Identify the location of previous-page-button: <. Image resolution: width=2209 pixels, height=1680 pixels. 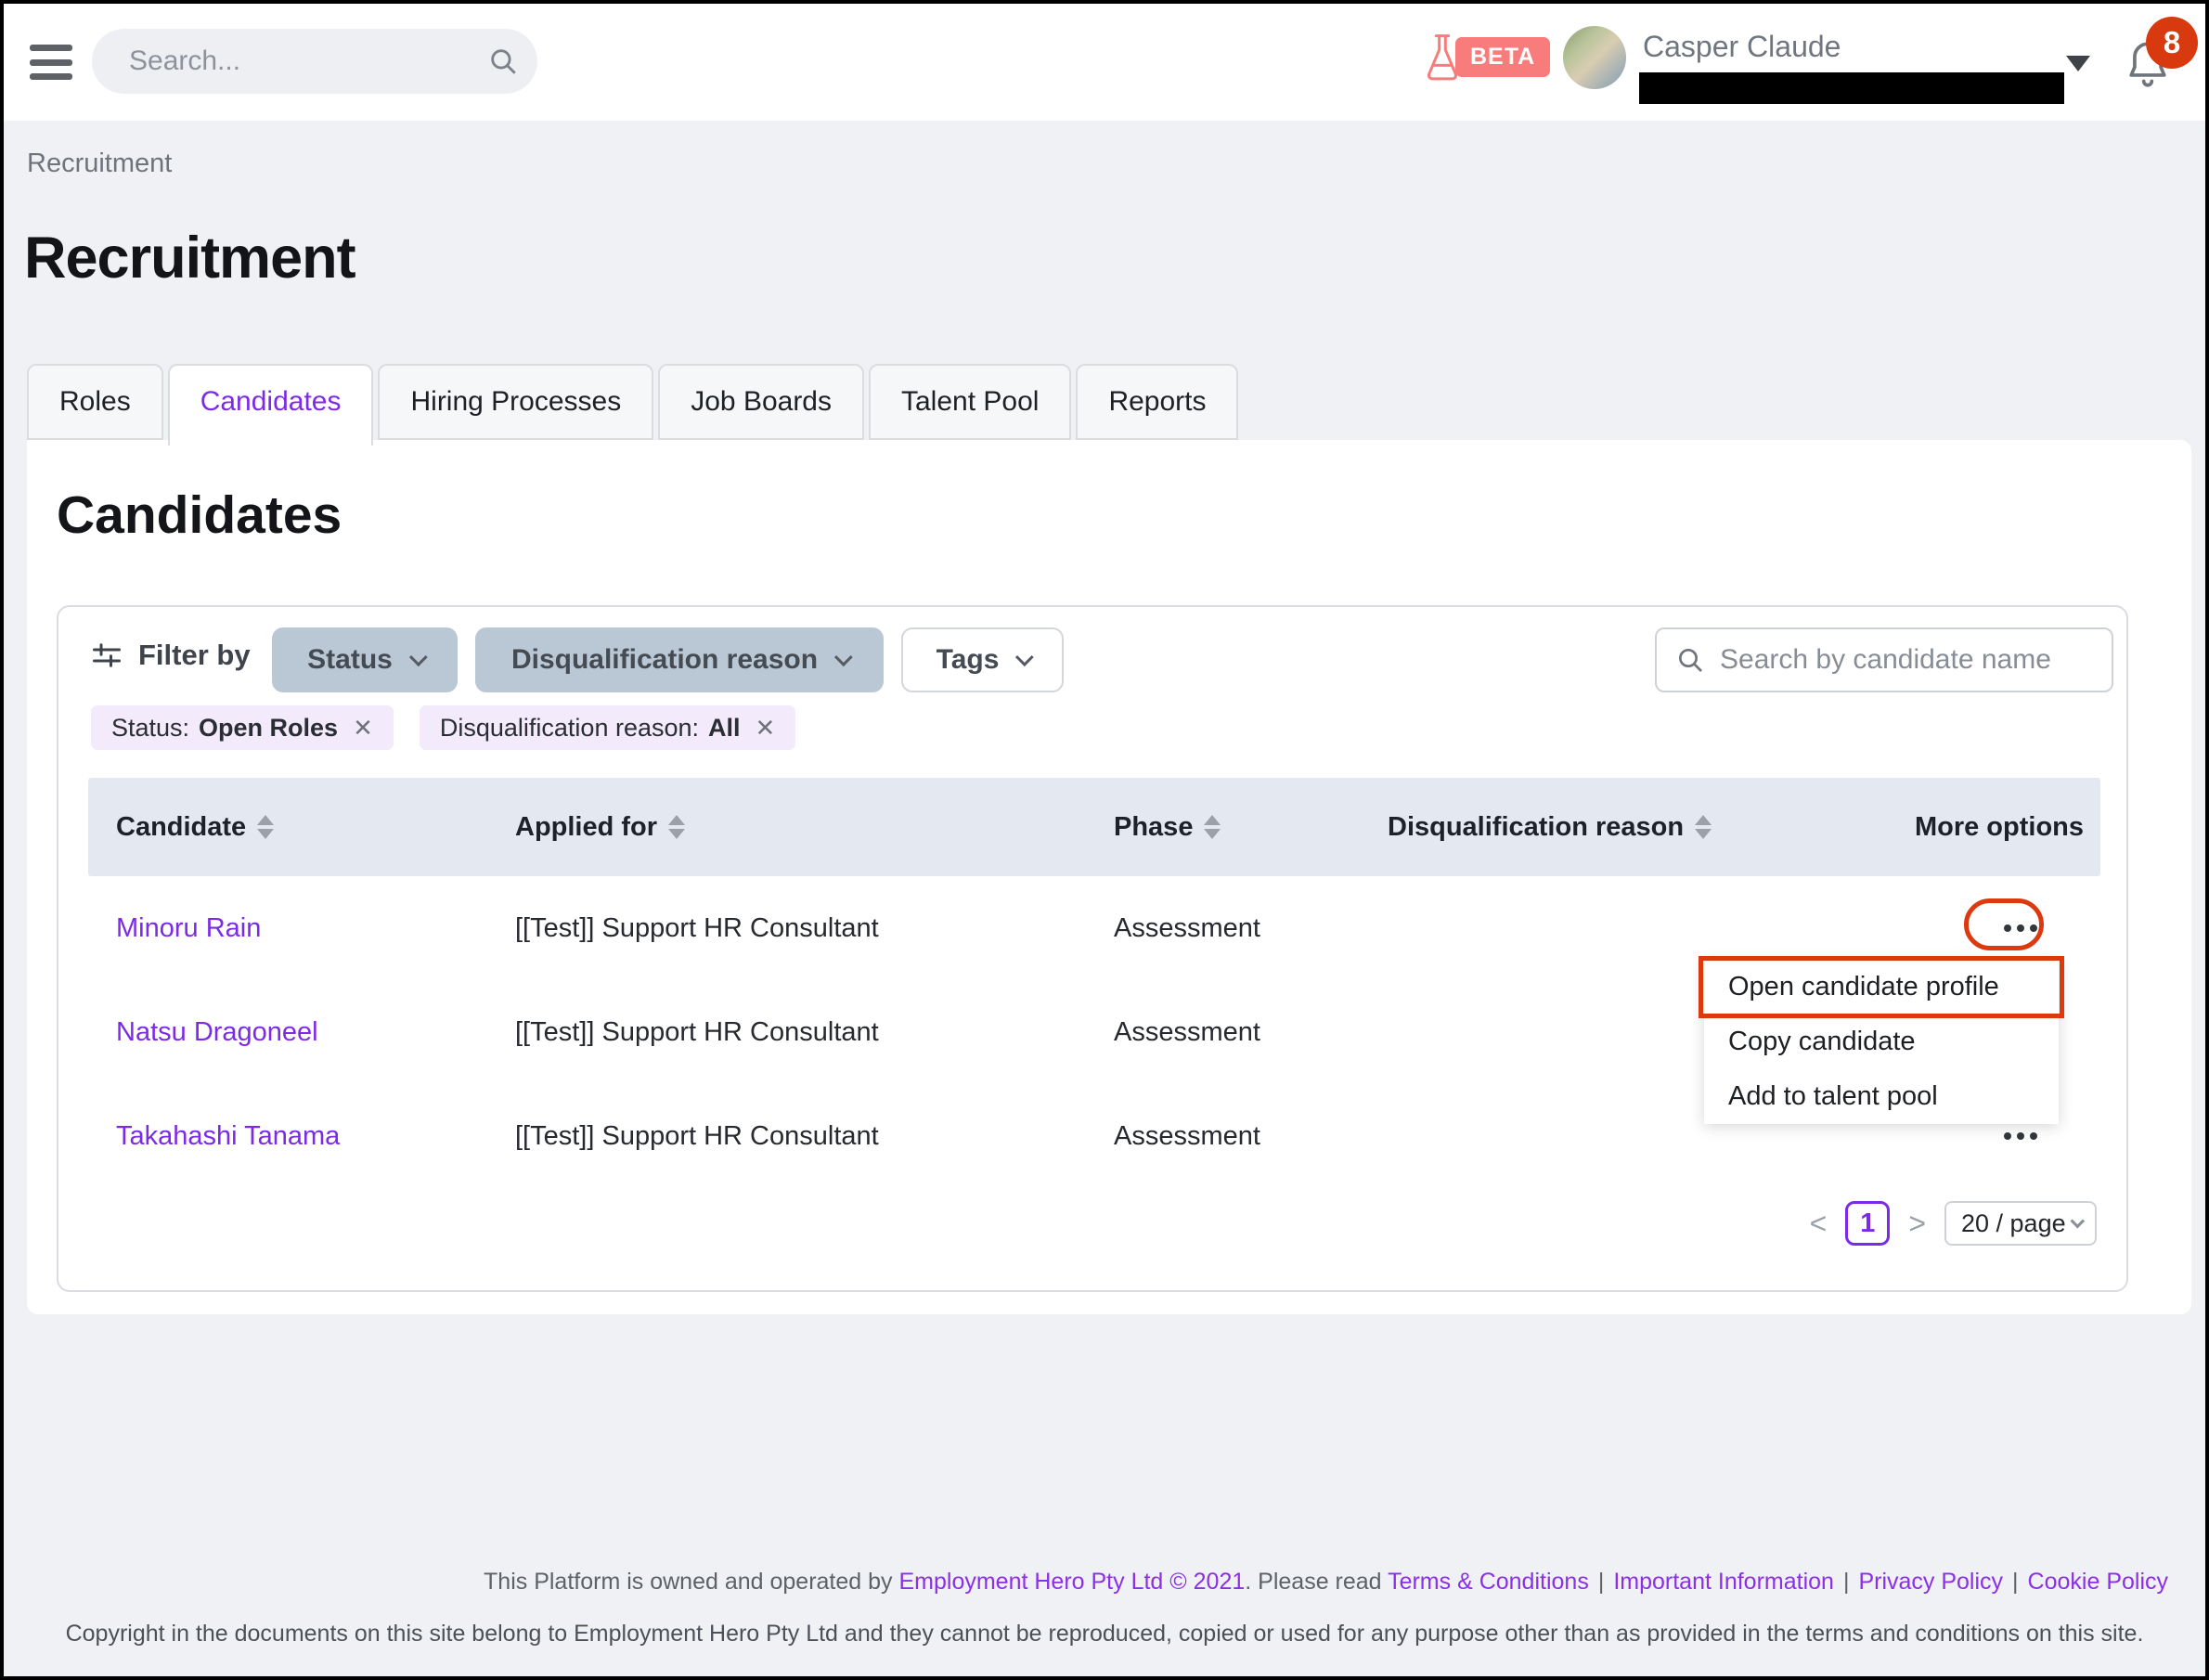
(1818, 1223).